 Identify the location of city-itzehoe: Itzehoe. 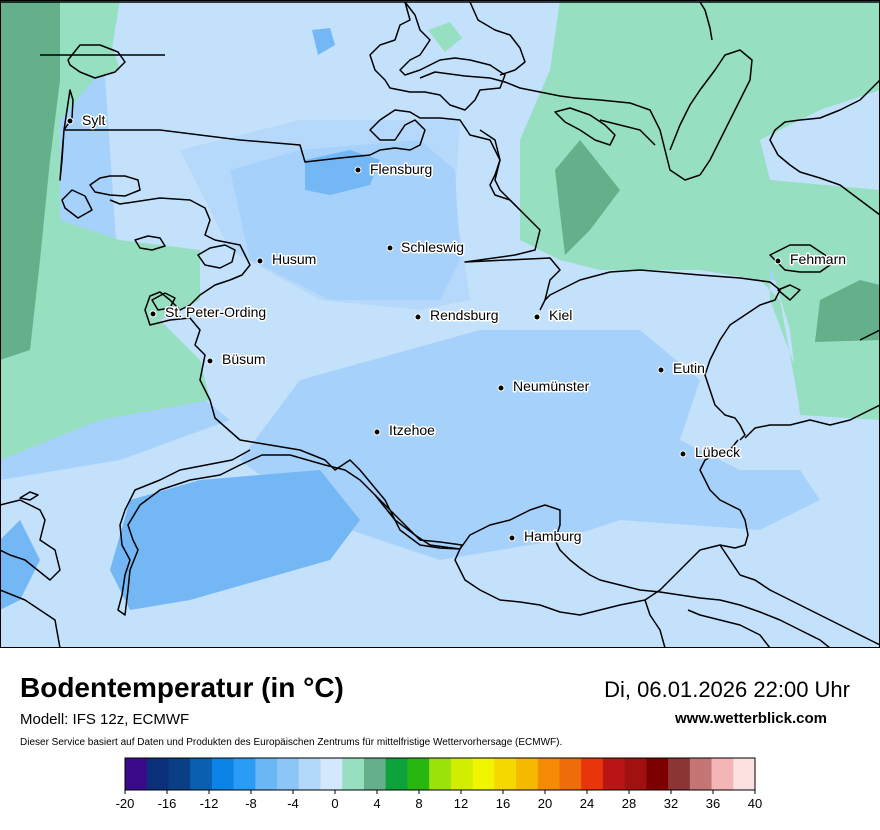
(405, 430).